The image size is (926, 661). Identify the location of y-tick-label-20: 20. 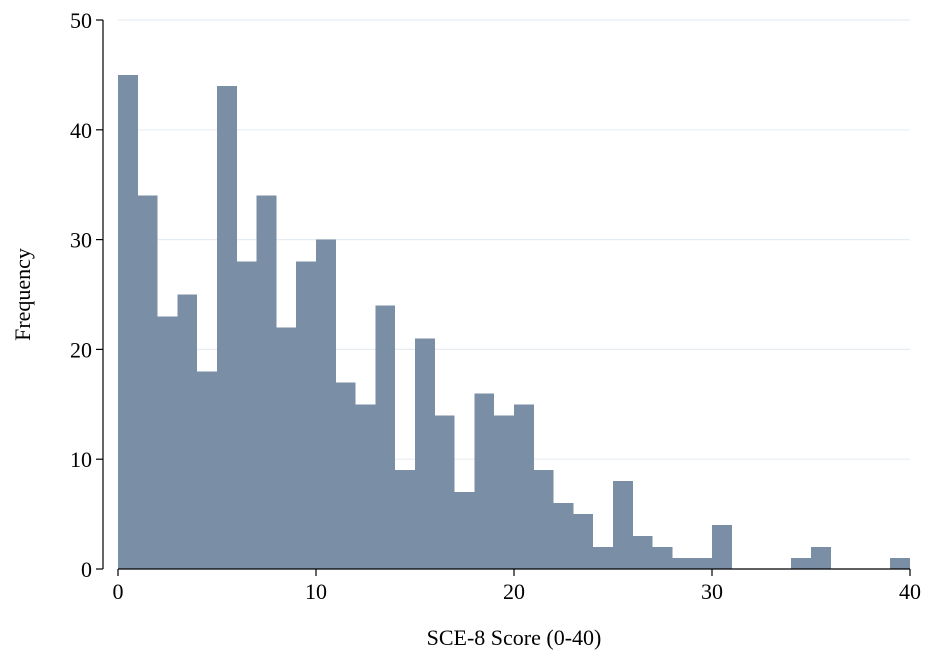
(81, 349).